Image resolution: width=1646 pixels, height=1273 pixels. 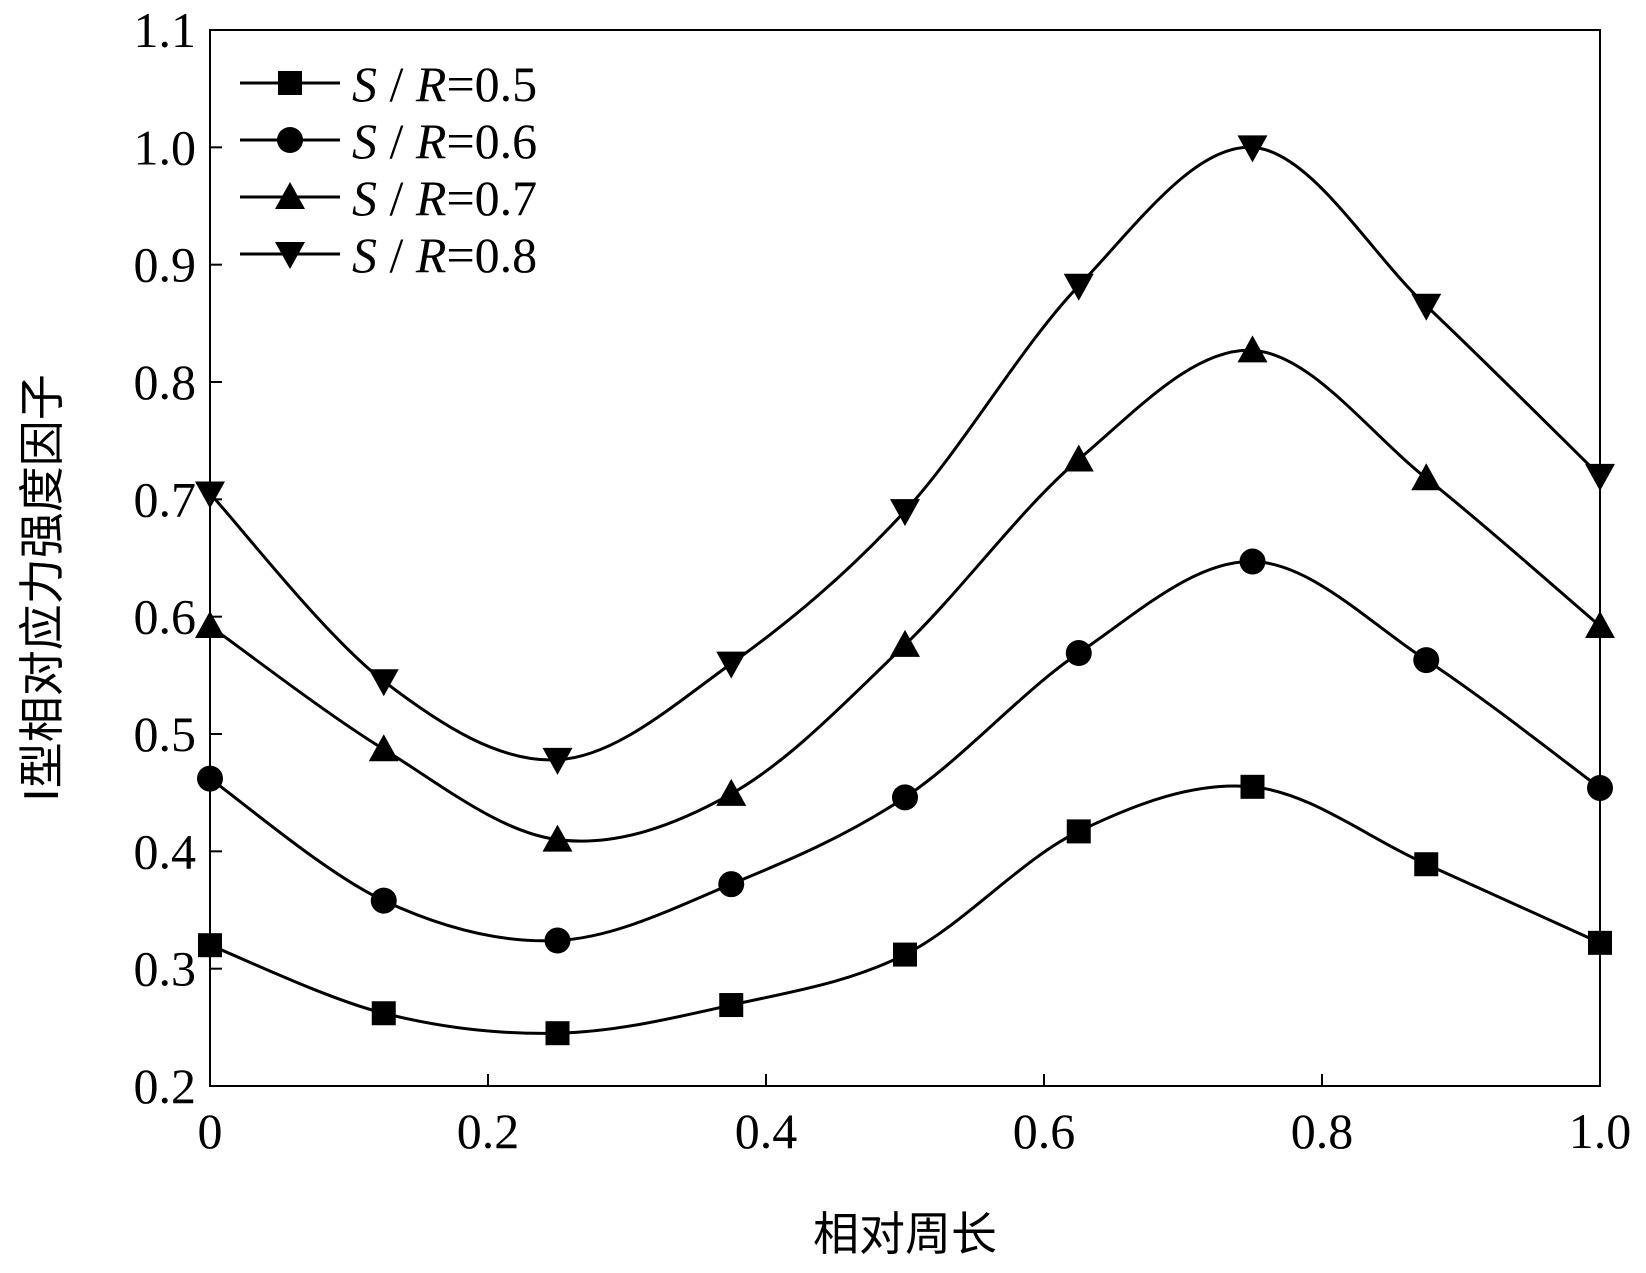 I want to click on legend-label: S / R=0.8, so click(x=444, y=255).